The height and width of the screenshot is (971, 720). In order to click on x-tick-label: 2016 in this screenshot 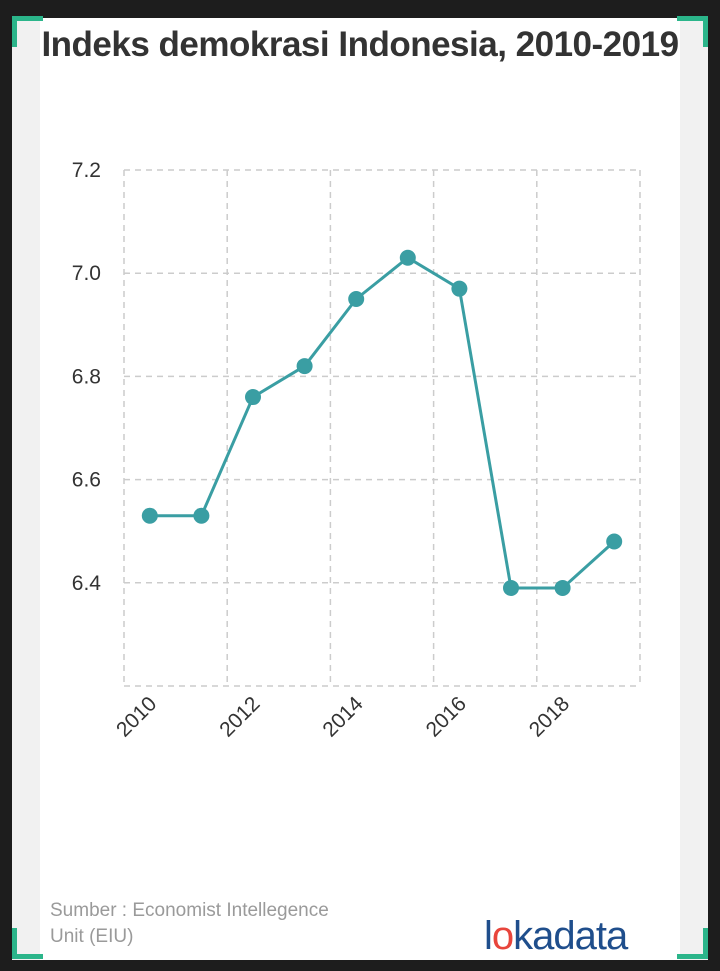, I will do `click(446, 716)`.